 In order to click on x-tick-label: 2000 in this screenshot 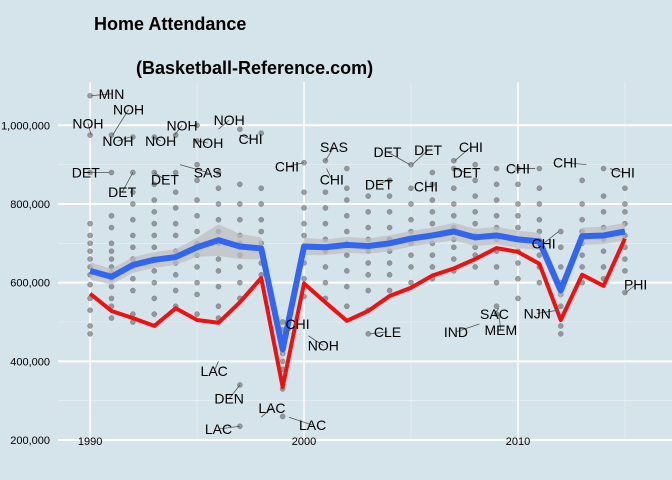, I will do `click(304, 442)`.